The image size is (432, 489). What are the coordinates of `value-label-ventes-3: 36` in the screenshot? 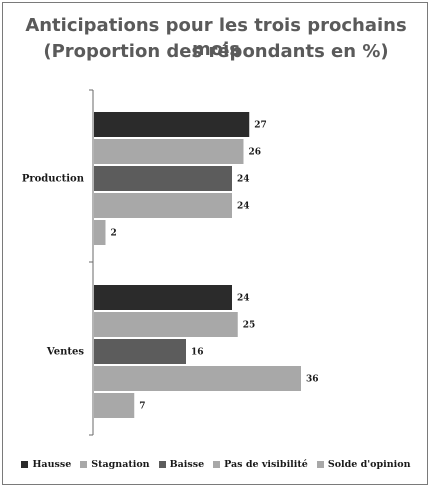 It's located at (312, 380).